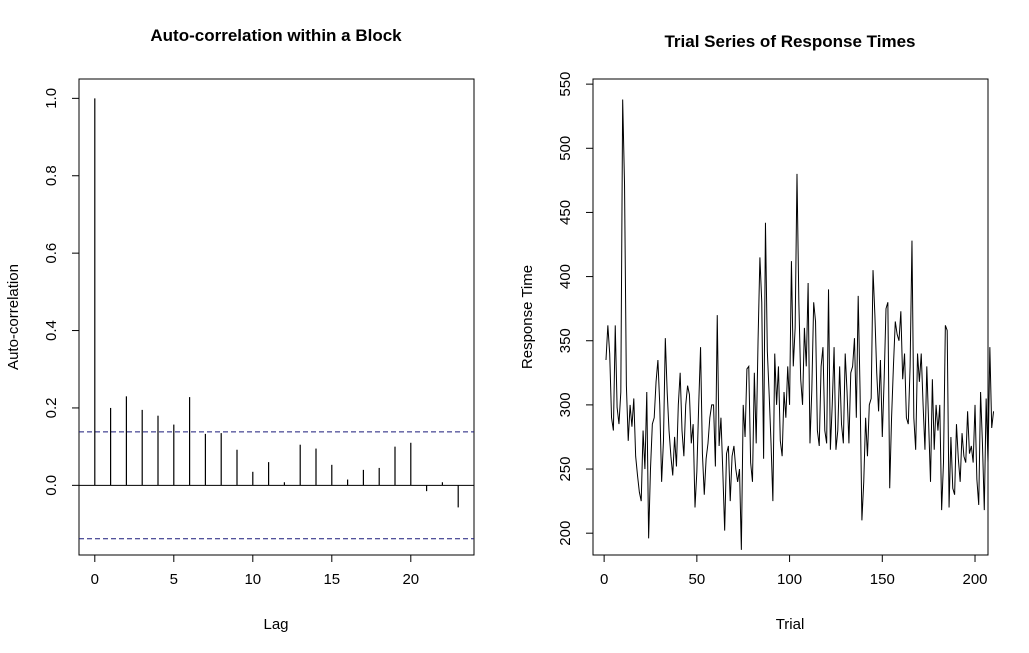 Image resolution: width=1029 pixels, height=653 pixels. I want to click on acf-x-tick-label: 5, so click(174, 579).